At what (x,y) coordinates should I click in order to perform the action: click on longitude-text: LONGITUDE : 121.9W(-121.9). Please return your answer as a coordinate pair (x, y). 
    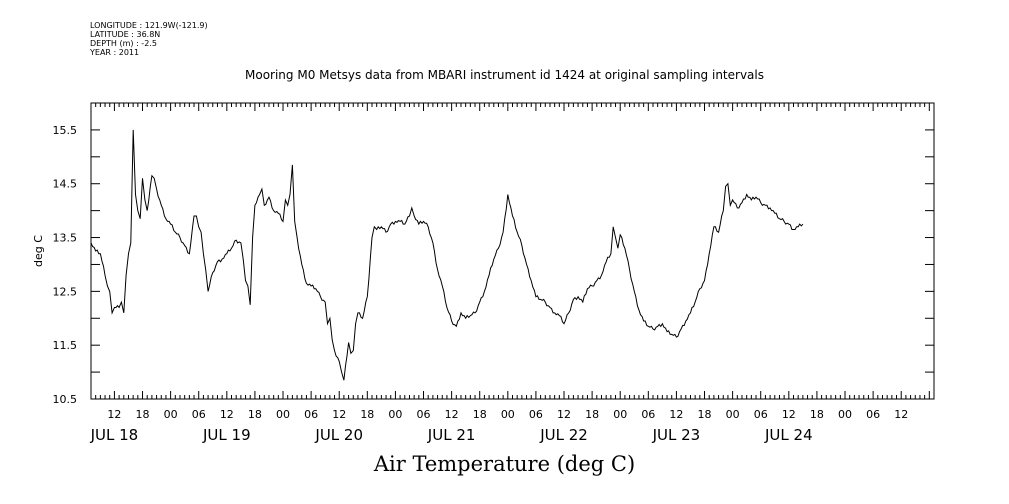
    Looking at the image, I should click on (149, 25).